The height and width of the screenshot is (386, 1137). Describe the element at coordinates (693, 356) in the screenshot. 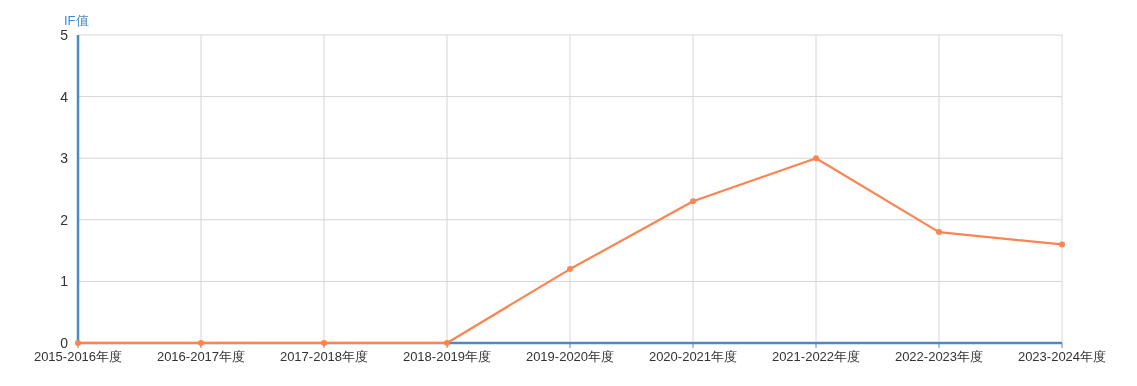

I see `x-tick-label: 2020-2021年度` at that location.